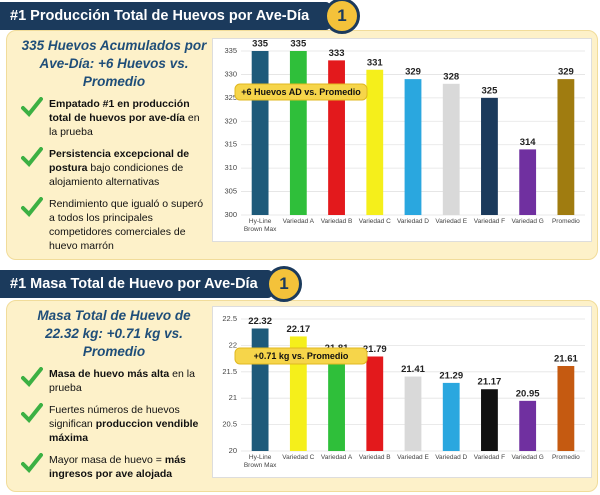 This screenshot has width=600, height=495. I want to click on bullet-text: más ingresos por ave alojada, so click(117, 467).